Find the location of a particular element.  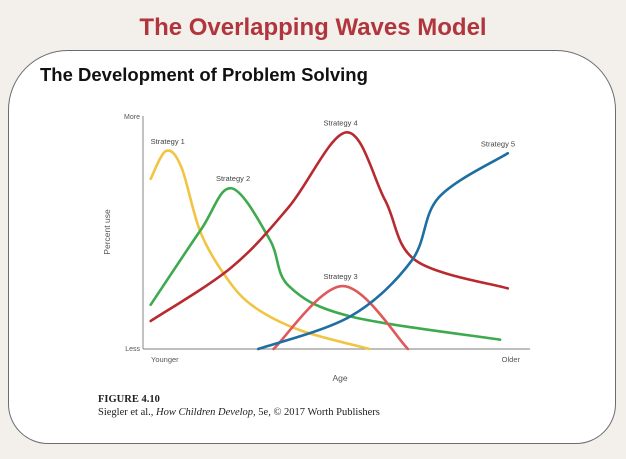

series-label-2: Strategy 2 is located at coordinates (233, 178).